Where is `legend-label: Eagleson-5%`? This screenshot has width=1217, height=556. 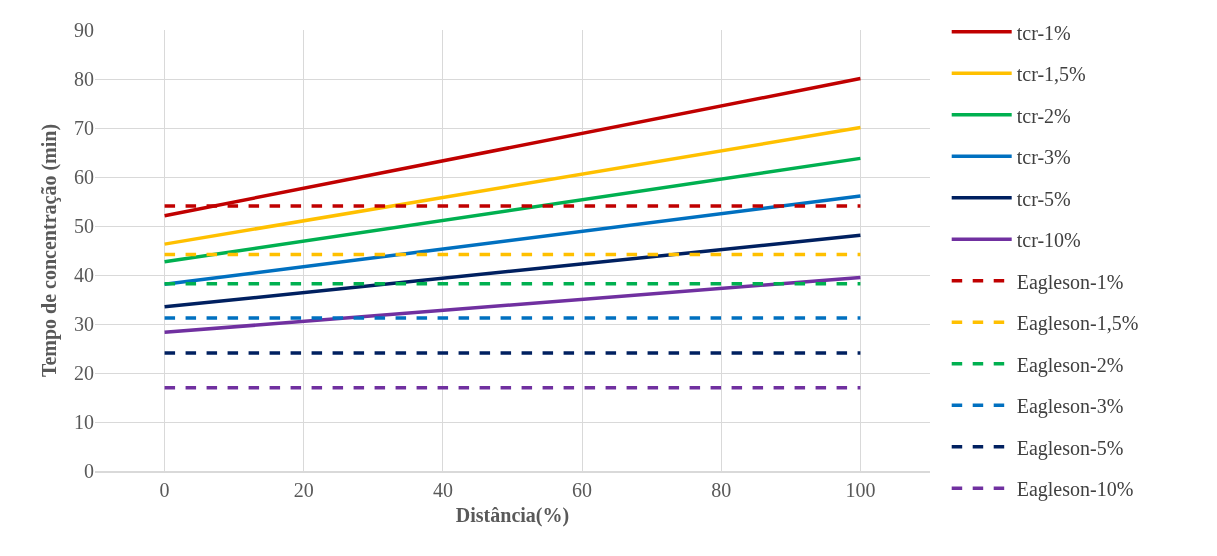 legend-label: Eagleson-5% is located at coordinates (1070, 448).